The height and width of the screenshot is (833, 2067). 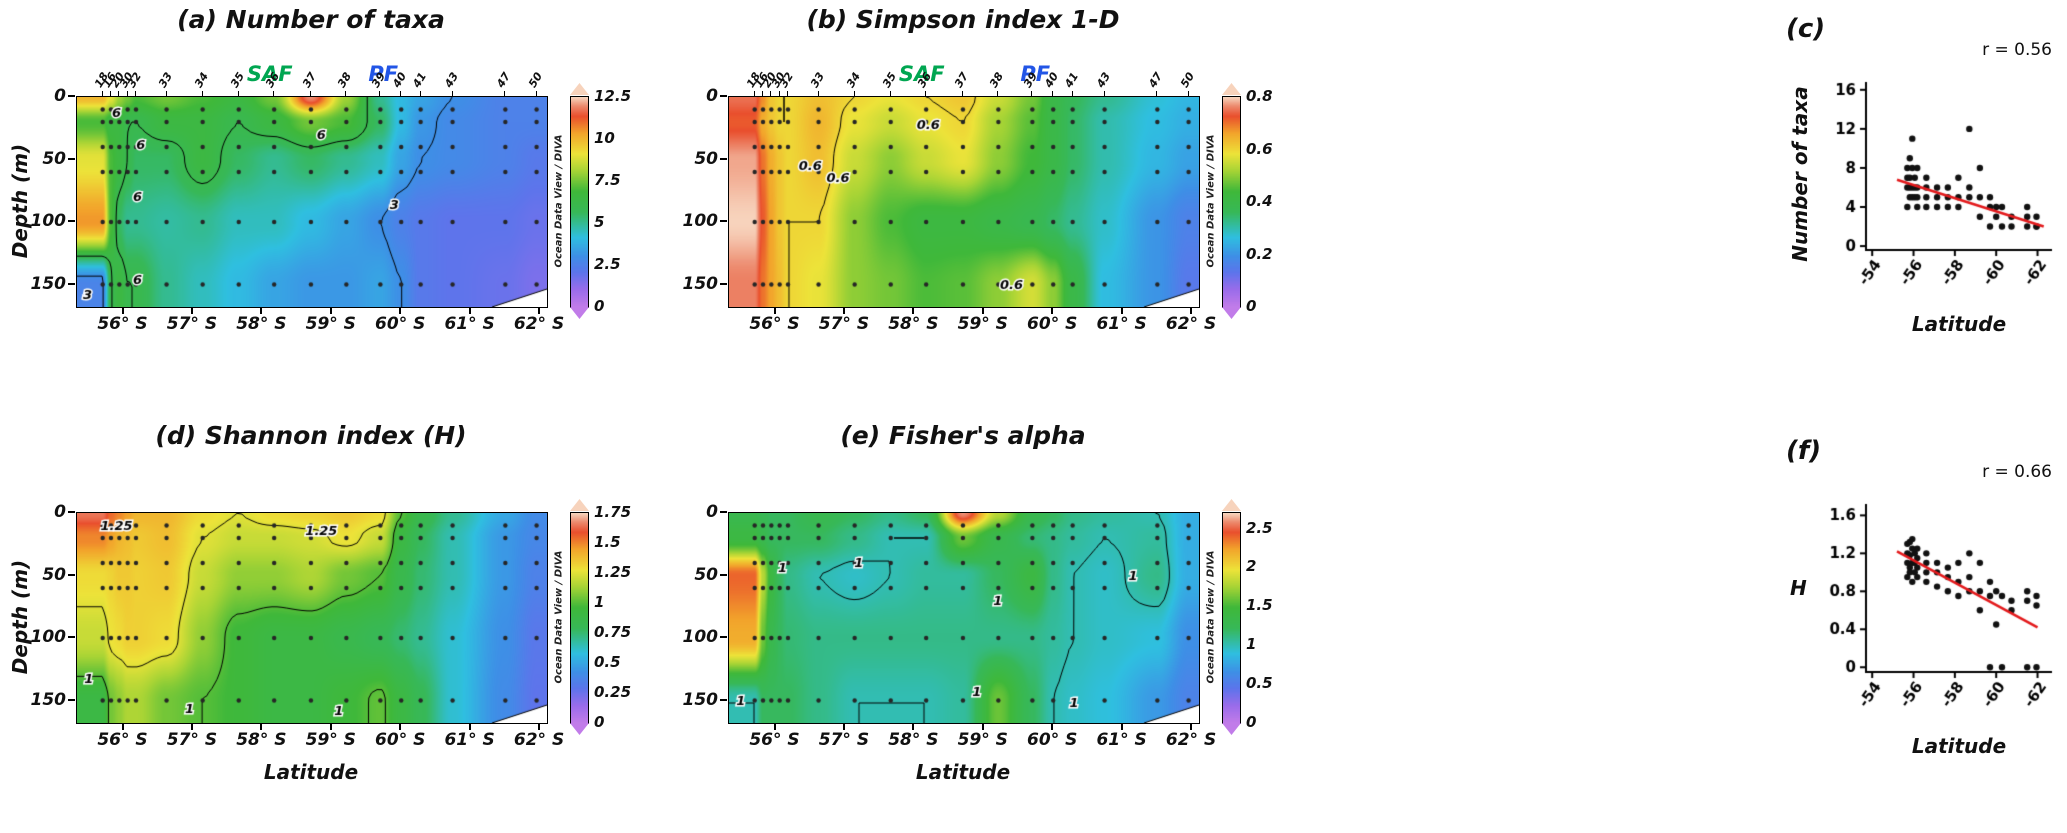 What do you see at coordinates (817, 80) in the screenshot?
I see `station-label-33: 33` at bounding box center [817, 80].